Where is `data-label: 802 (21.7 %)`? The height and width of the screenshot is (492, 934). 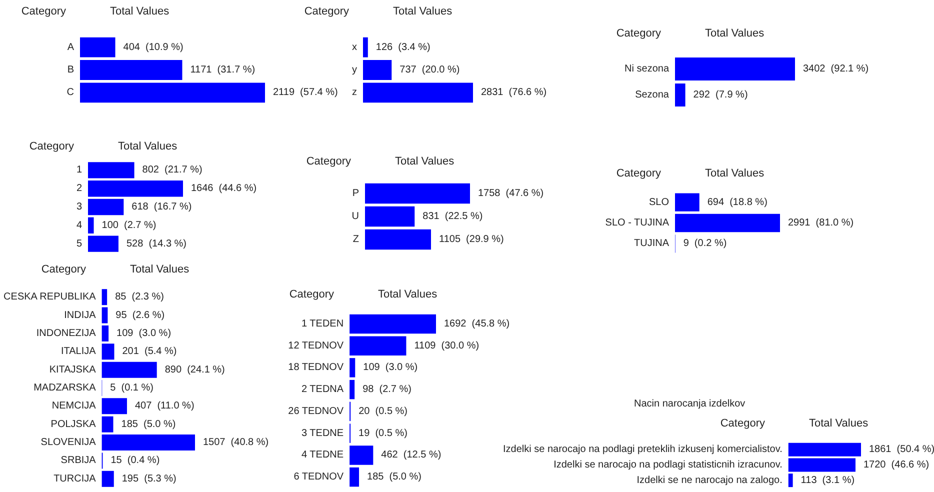 data-label: 802 (21.7 %) is located at coordinates (172, 170).